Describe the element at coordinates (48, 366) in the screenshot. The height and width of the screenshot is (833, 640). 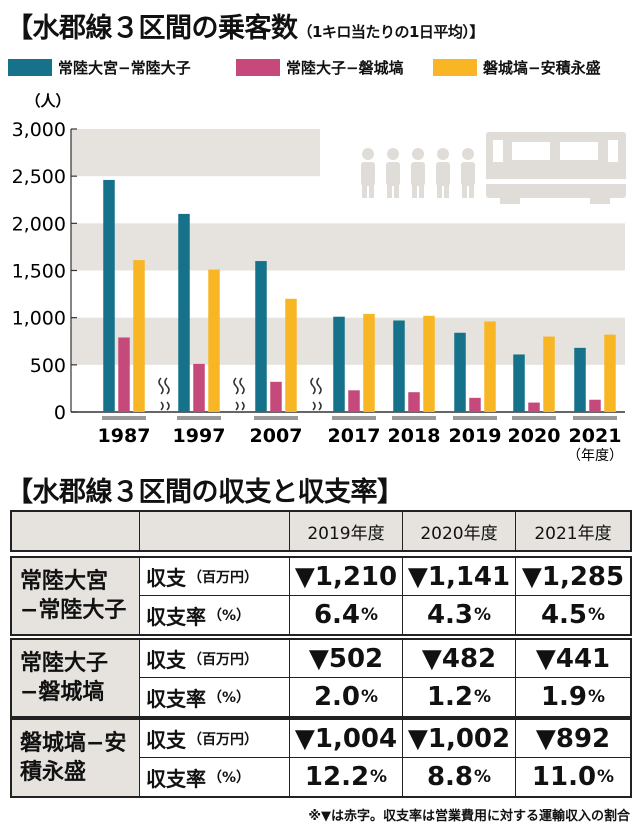
I see `y-tick-label: 500` at that location.